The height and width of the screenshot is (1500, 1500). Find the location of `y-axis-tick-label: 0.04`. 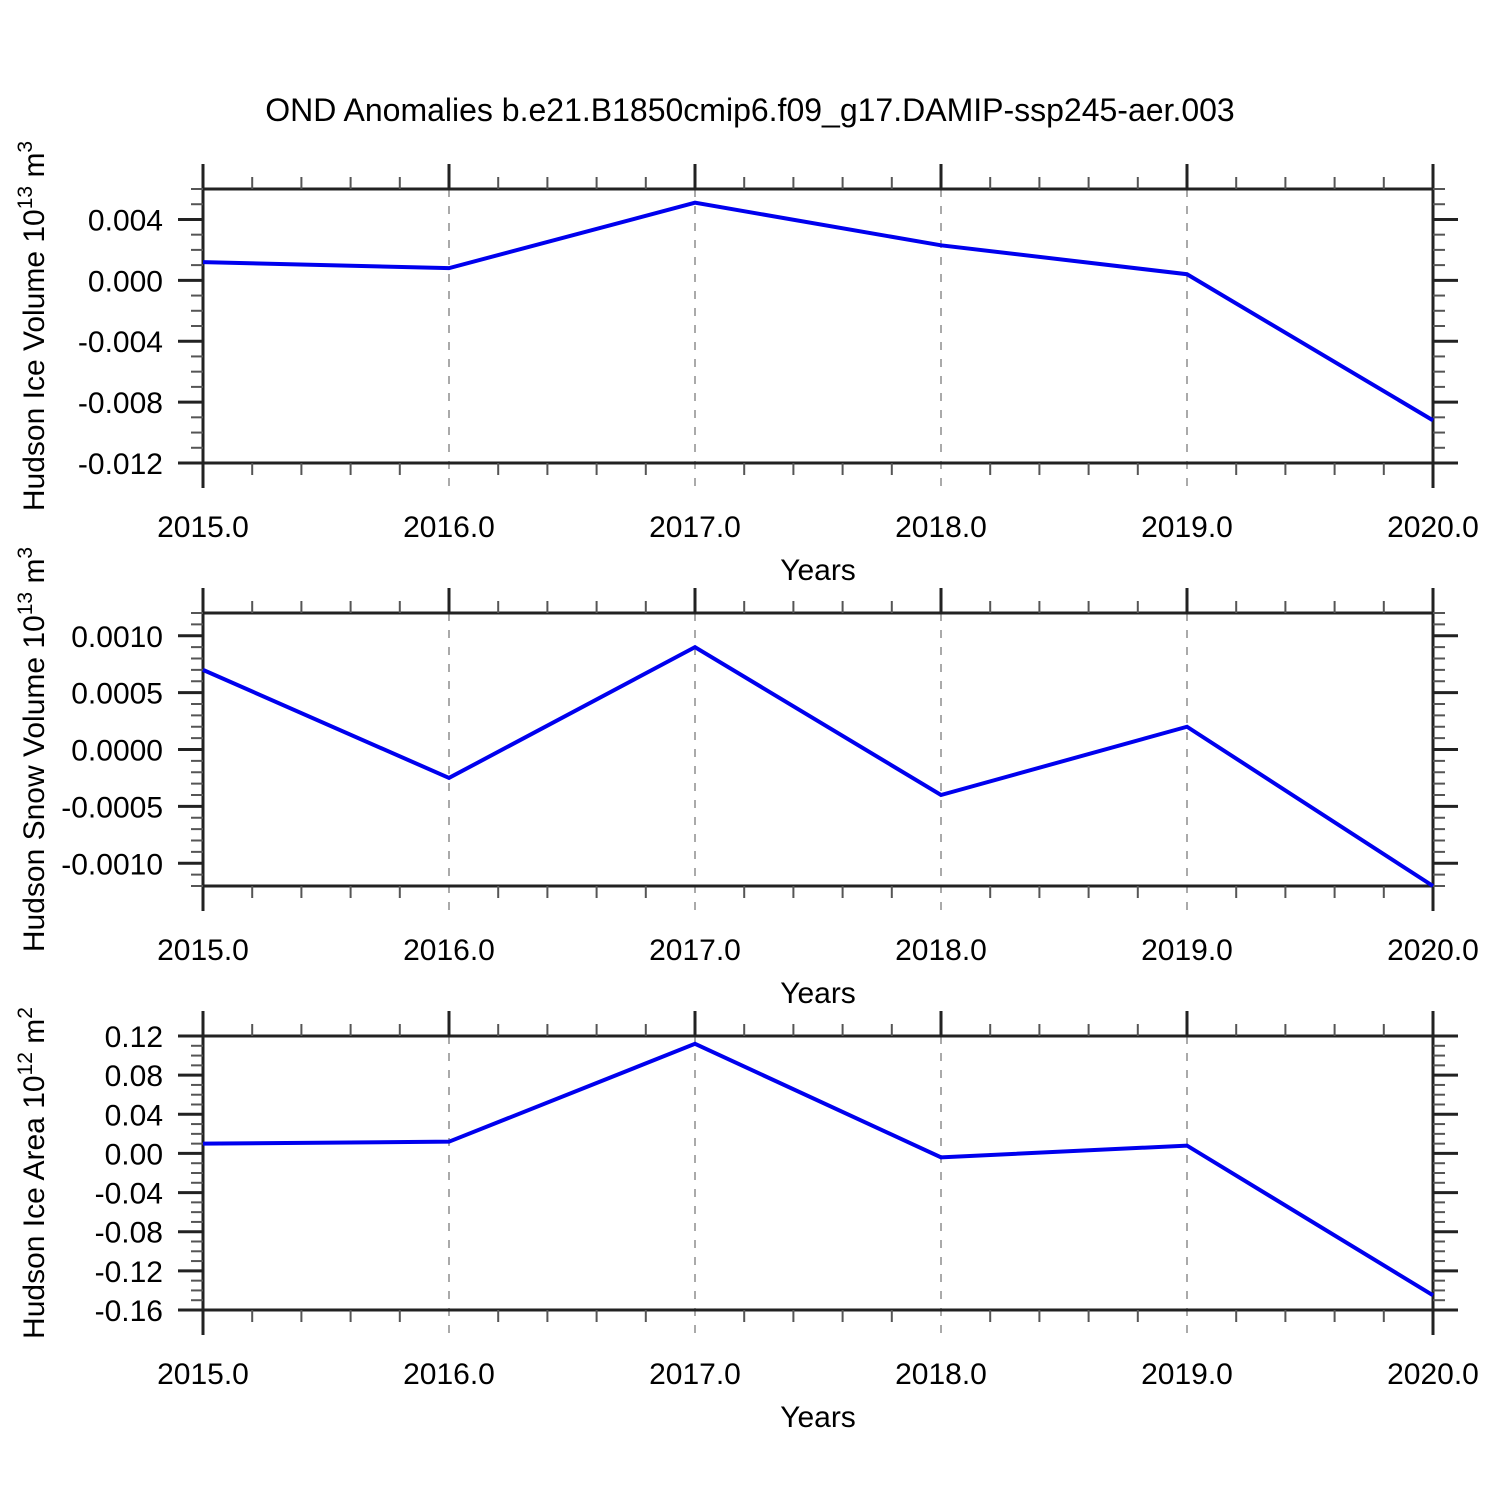

y-axis-tick-label: 0.04 is located at coordinates (134, 1115).